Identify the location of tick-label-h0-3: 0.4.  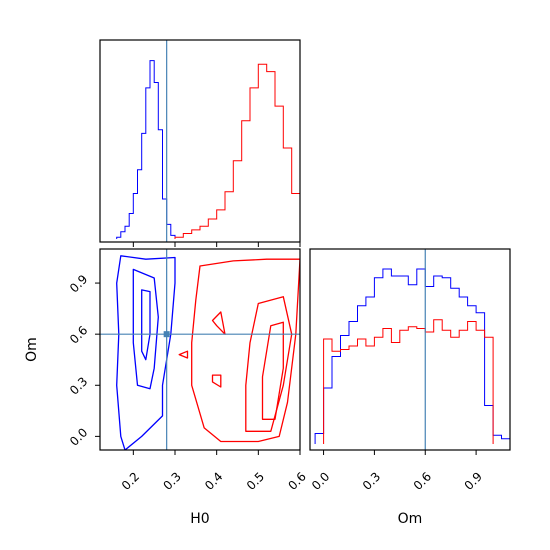
(213, 480).